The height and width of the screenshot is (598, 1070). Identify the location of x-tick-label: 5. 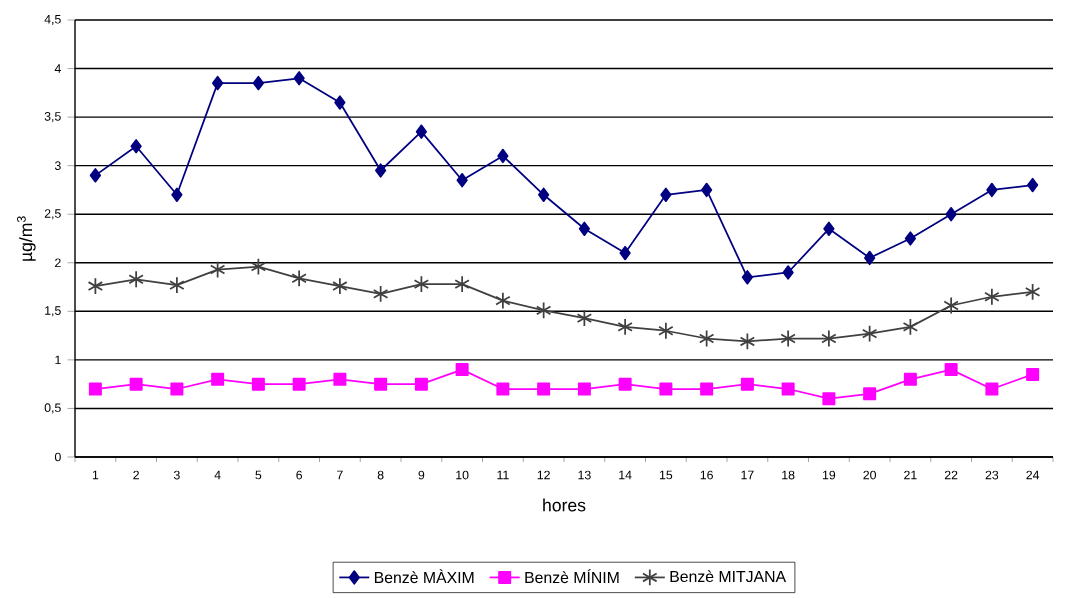
(258, 475).